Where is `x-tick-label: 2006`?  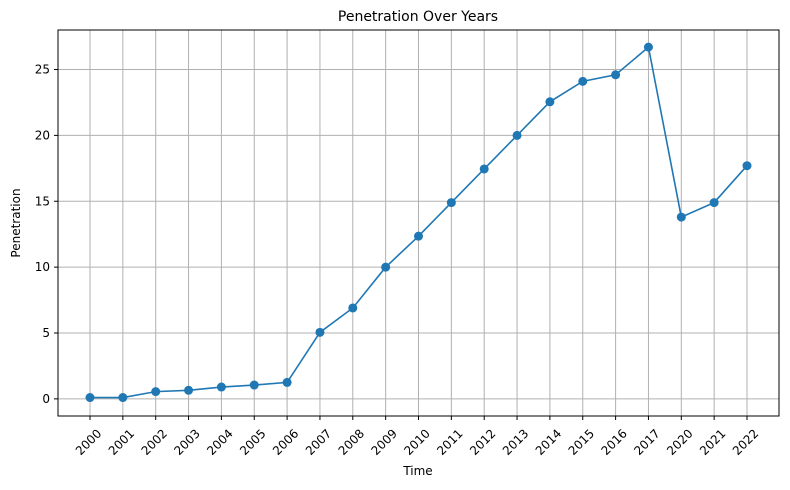 x-tick-label: 2006 is located at coordinates (285, 441).